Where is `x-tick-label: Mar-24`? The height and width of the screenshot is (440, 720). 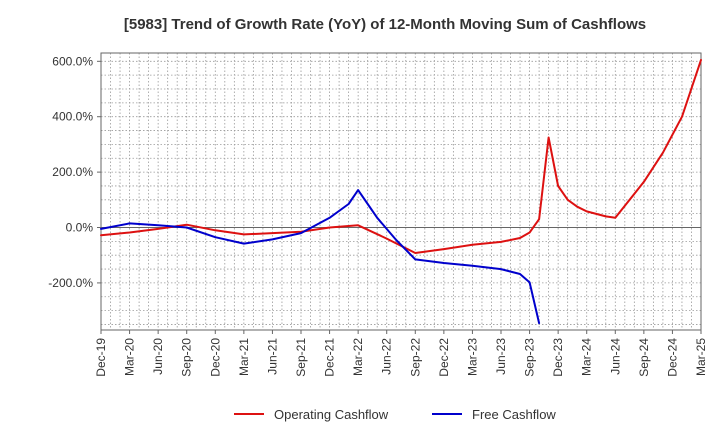 x-tick-label: Mar-24 is located at coordinates (587, 357).